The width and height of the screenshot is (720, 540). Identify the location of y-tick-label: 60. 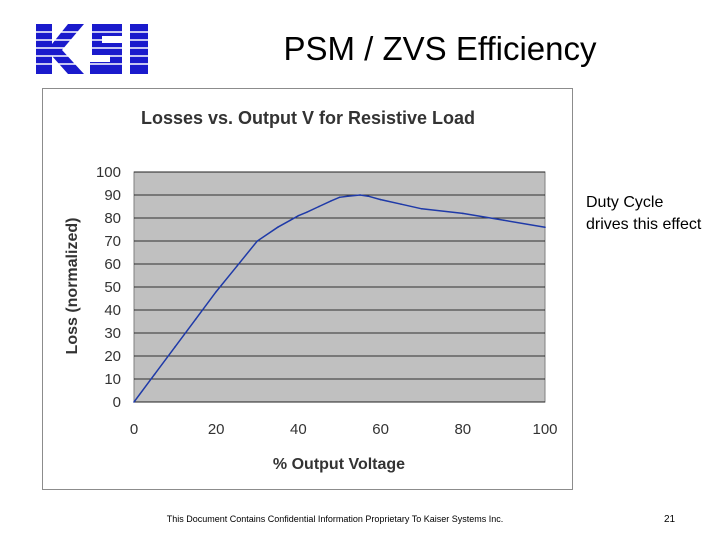
(112, 264).